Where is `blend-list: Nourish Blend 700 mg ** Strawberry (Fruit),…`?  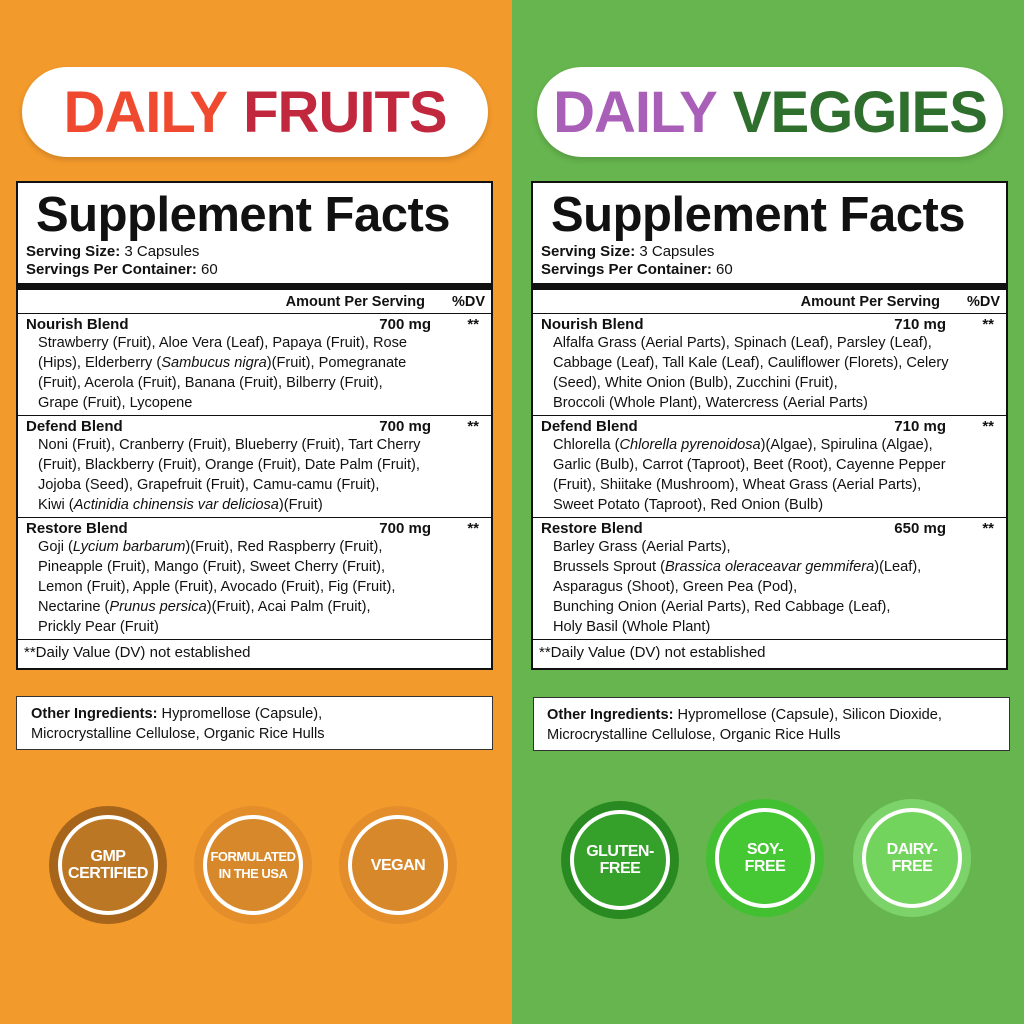
blend-list: Nourish Blend 700 mg ** Strawberry (Fruit),… is located at coordinates (254, 477).